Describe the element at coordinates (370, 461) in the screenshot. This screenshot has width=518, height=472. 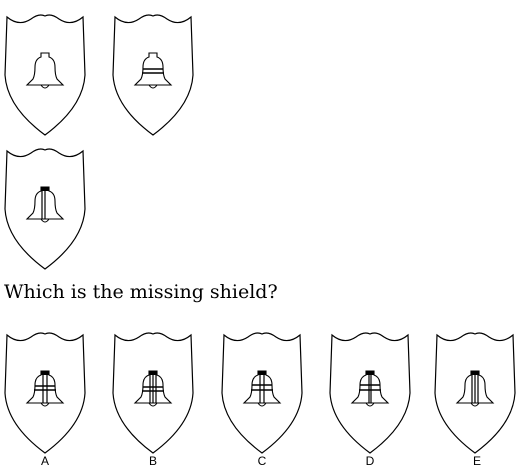
I see `option-label-d: D` at that location.